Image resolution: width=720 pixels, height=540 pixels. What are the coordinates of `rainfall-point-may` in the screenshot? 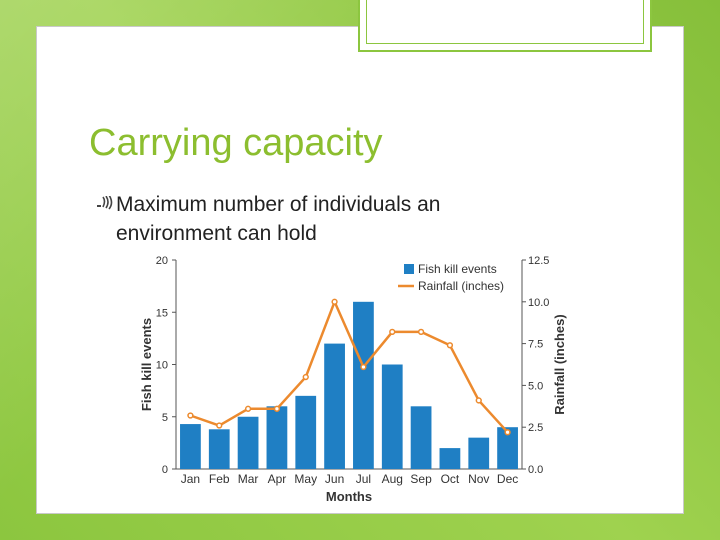 It's located at (305, 377).